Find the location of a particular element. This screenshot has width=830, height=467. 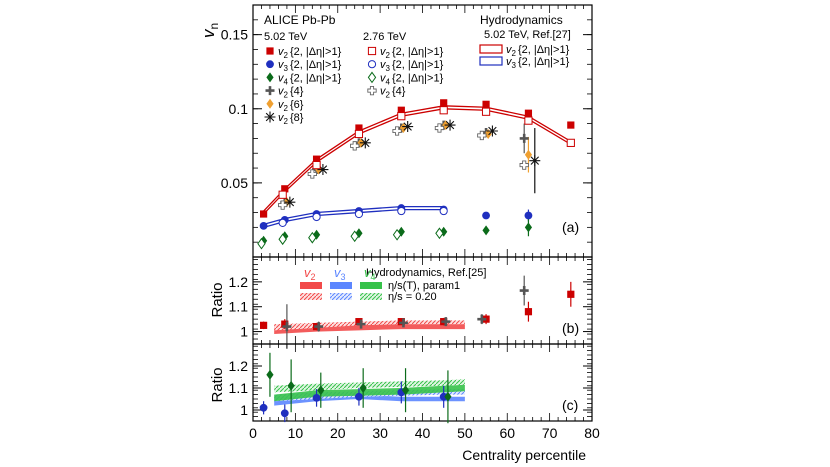

panel-b-axis: 1 1.1 1.2 is located at coordinates (411, 301).